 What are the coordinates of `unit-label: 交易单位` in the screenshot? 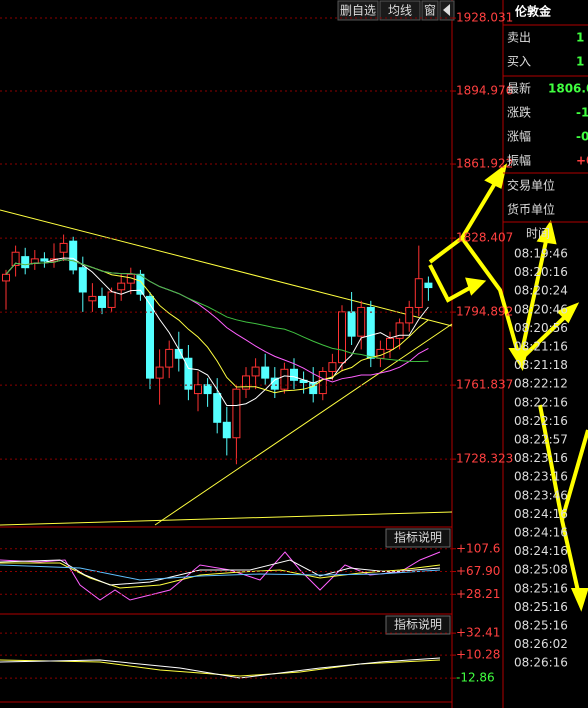 It's located at (531, 185).